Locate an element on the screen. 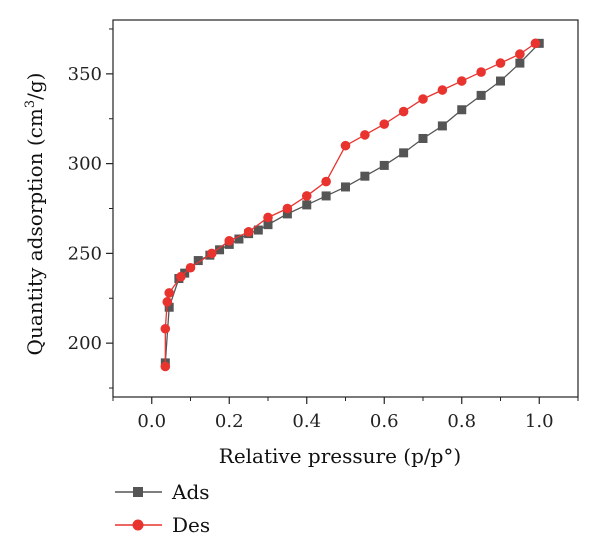  y-tick-label: 200 is located at coordinates (85, 343).